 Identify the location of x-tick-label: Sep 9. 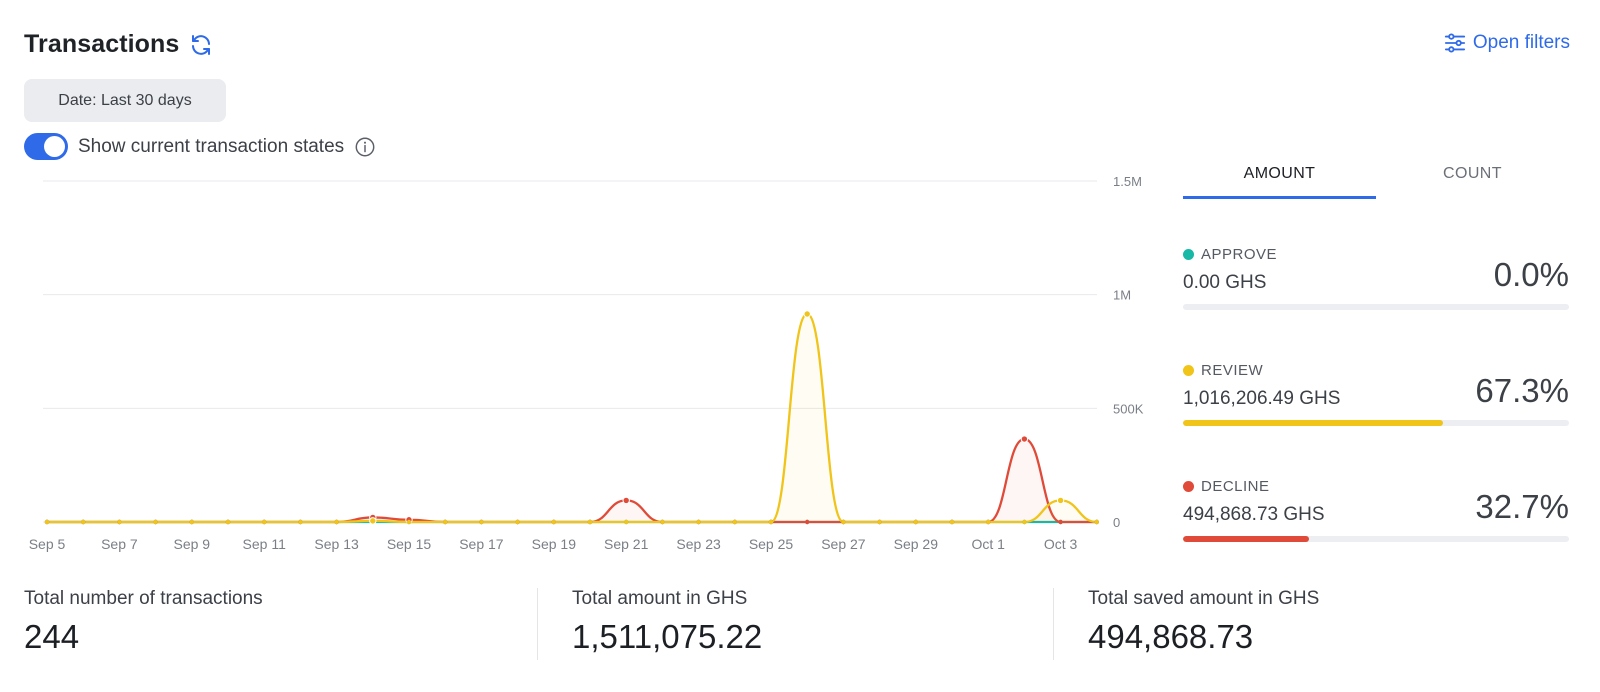
(192, 544).